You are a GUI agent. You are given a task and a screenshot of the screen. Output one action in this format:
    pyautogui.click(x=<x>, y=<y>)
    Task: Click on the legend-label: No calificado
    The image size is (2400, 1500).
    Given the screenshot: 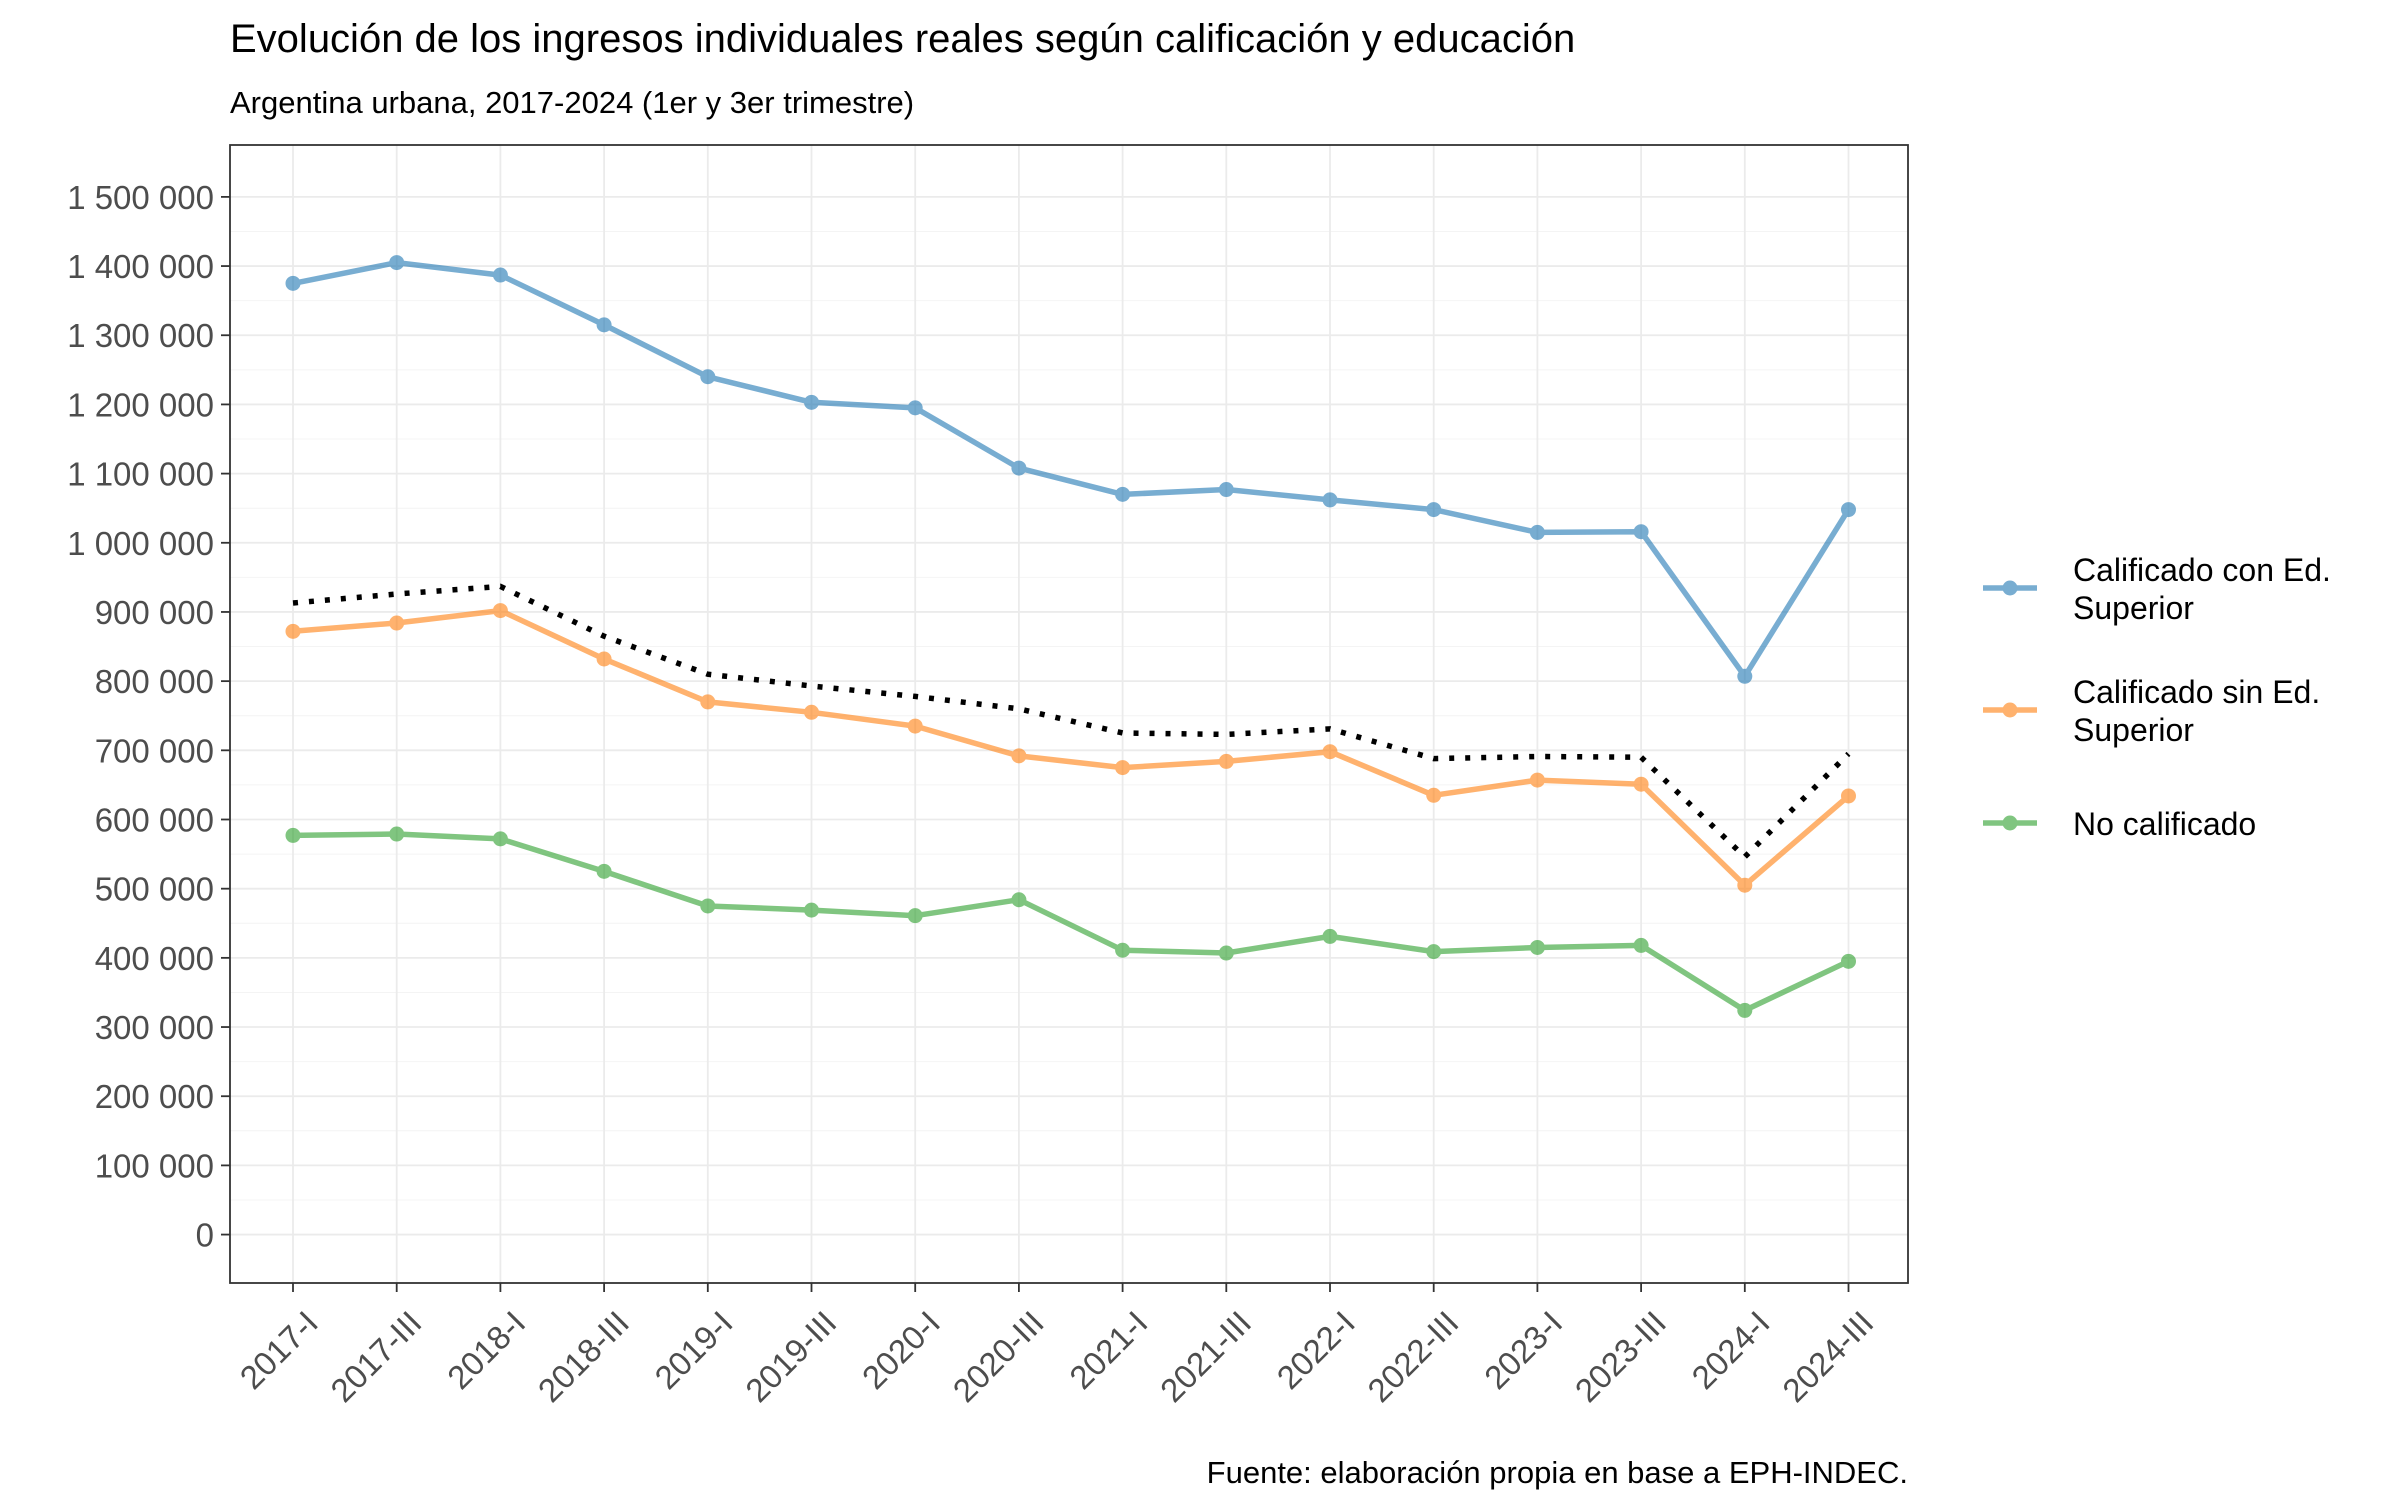 What is the action you would take?
    pyautogui.click(x=2164, y=824)
    